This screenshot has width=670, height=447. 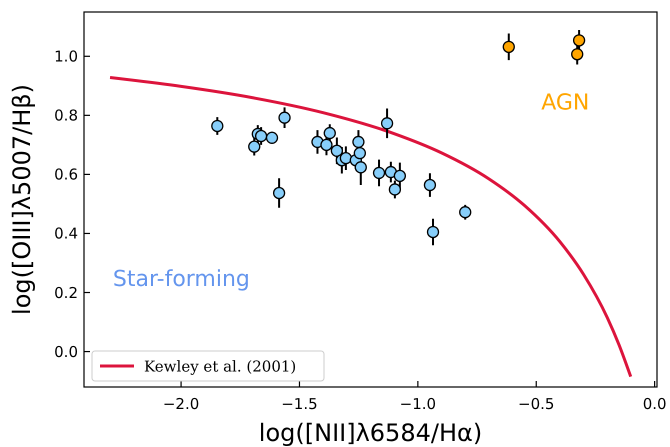 What do you see at coordinates (565, 103) in the screenshot?
I see `annotation: AGN` at bounding box center [565, 103].